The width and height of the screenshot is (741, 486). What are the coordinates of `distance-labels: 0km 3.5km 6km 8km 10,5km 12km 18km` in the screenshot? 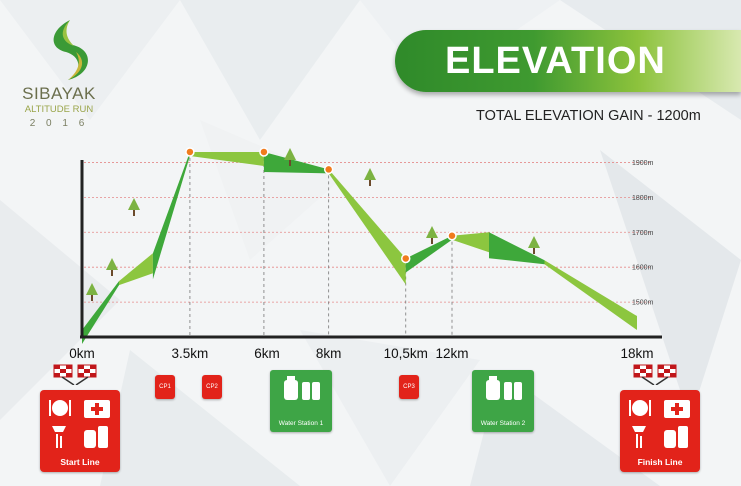 It's located at (361, 353).